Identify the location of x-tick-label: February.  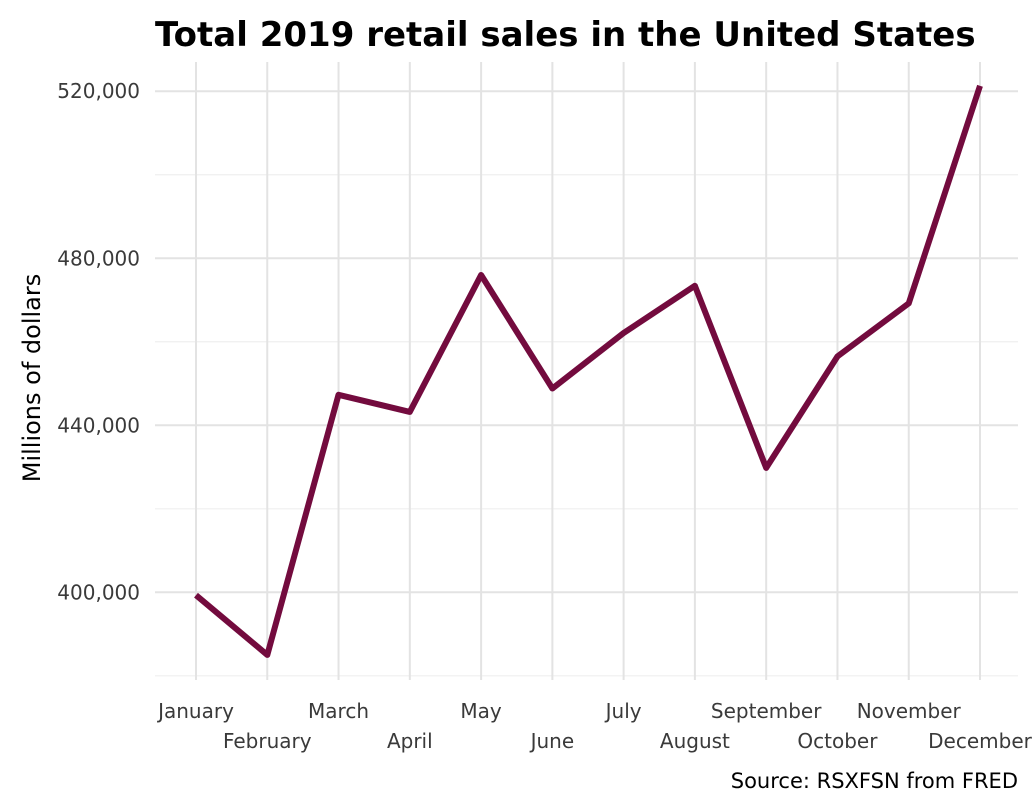
(267, 741).